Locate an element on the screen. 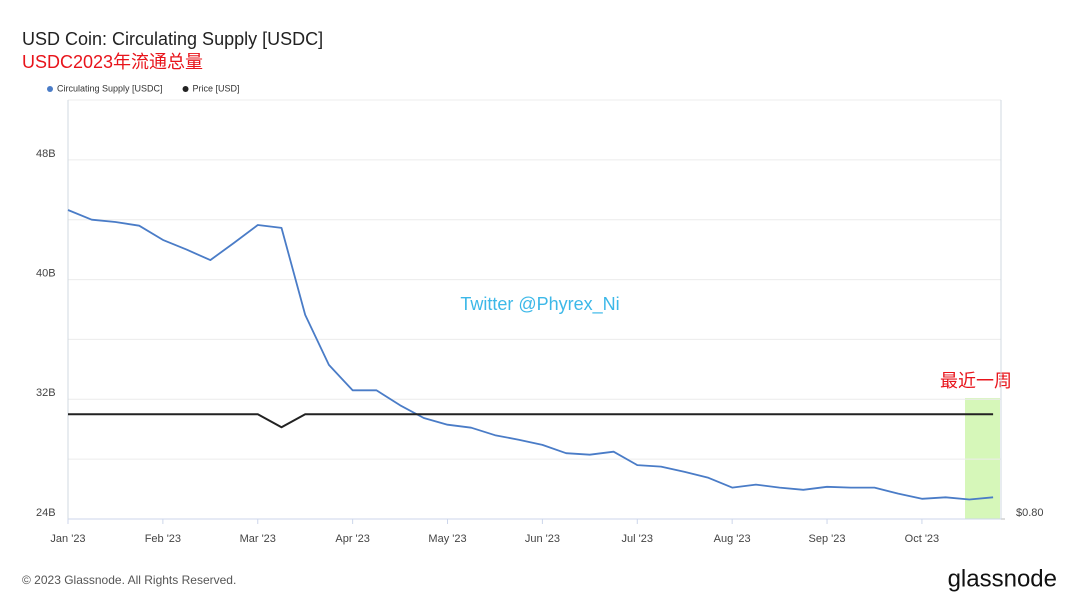 Image resolution: width=1080 pixels, height=608 pixels. y2-tick-label: $0.80 is located at coordinates (1030, 513).